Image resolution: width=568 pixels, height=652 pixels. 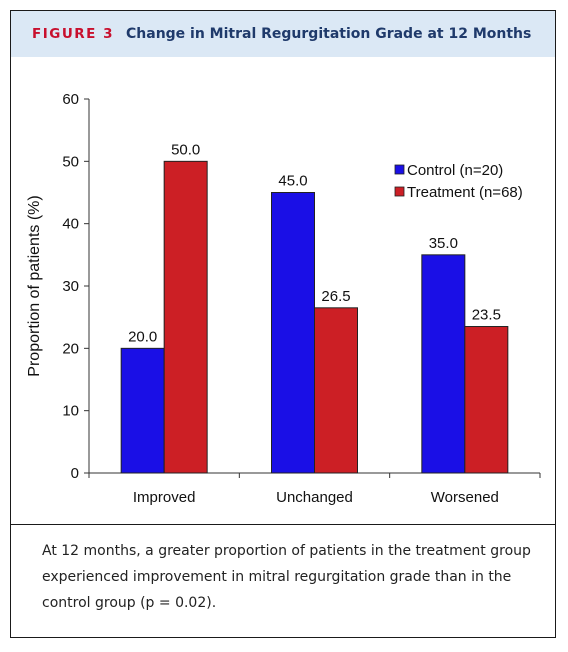 I want to click on data-label: 20.0, so click(x=142, y=336).